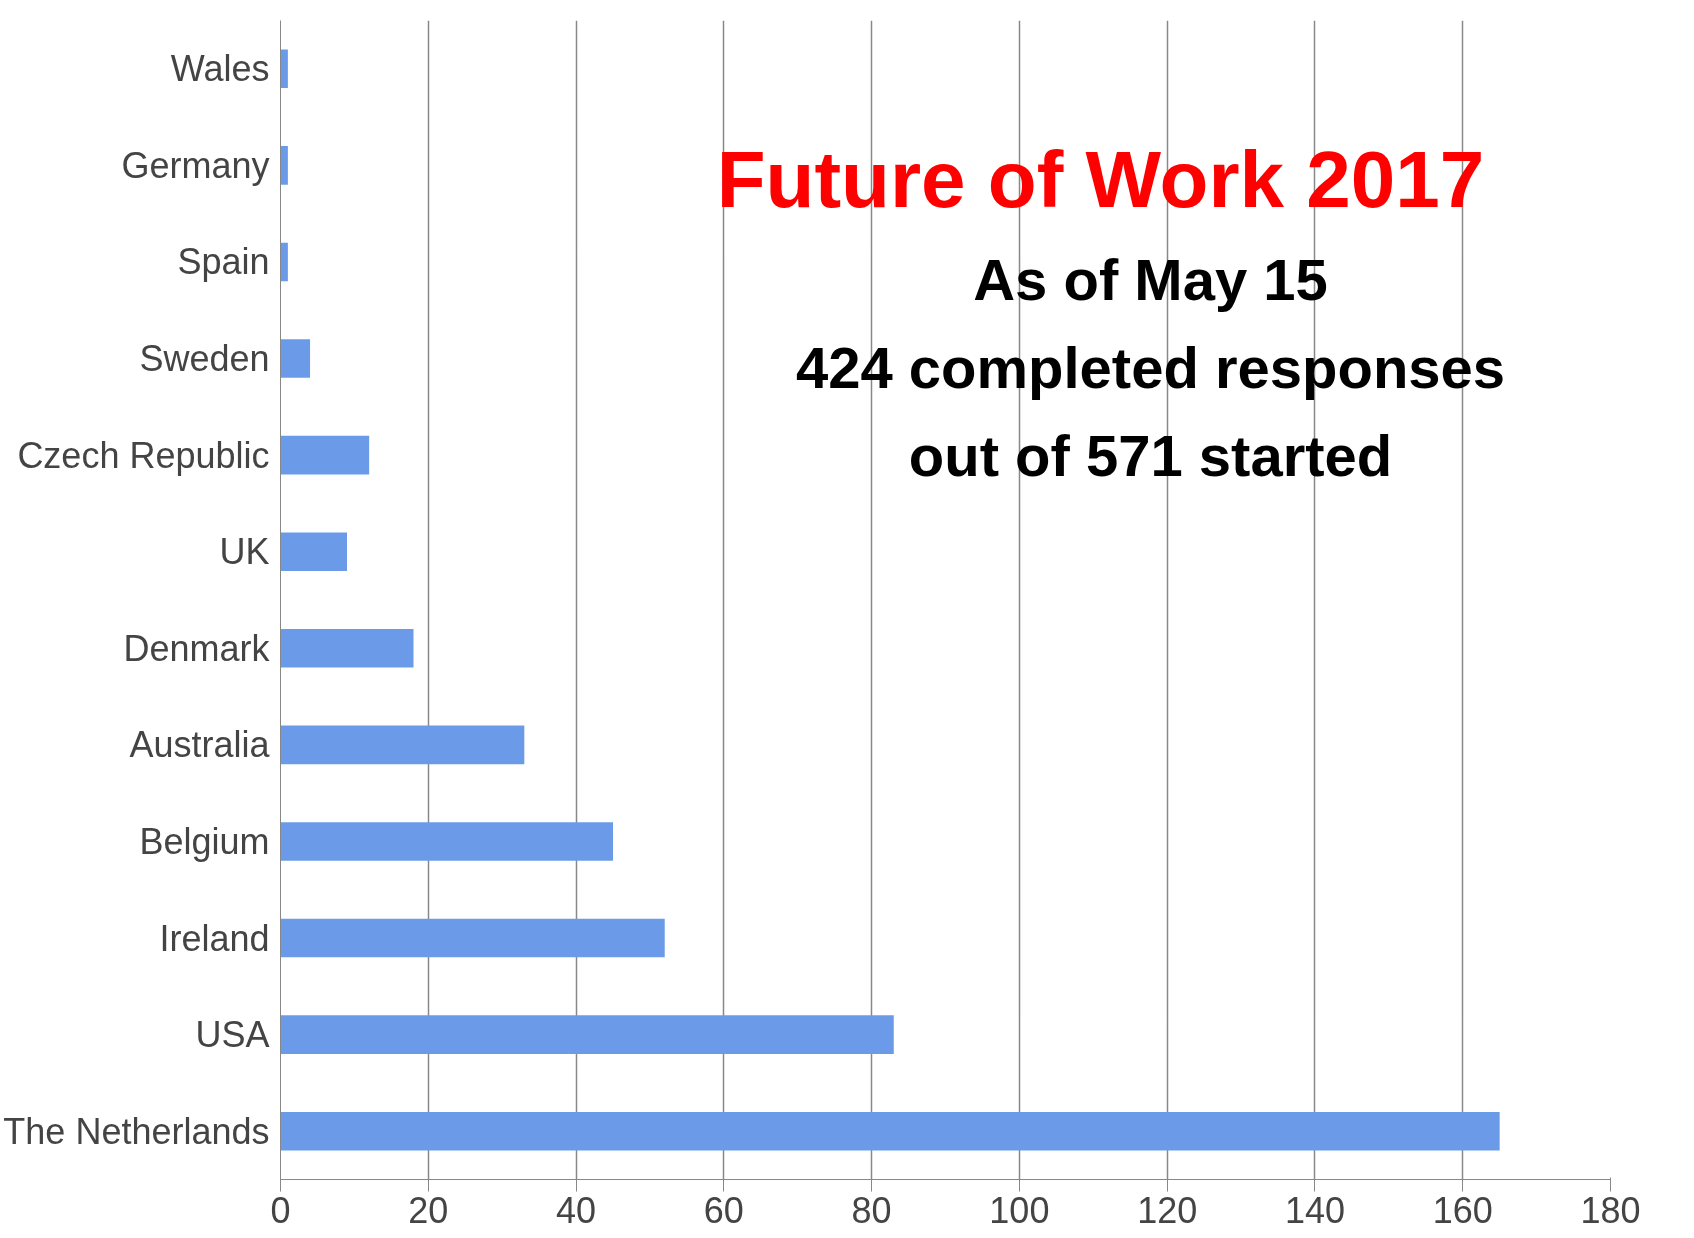 The width and height of the screenshot is (1694, 1238). Describe the element at coordinates (871, 1210) in the screenshot. I see `x-tick-label: 80` at that location.